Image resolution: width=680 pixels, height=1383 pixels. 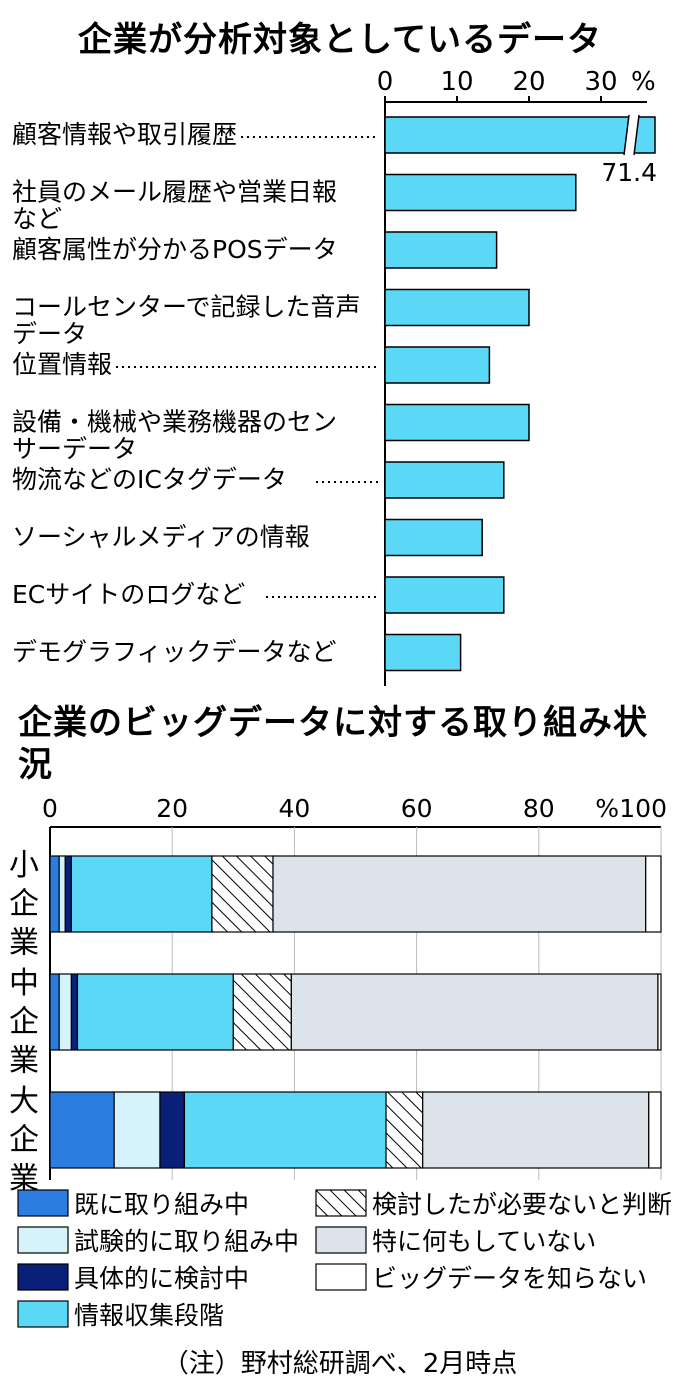 I want to click on x-tick-label: 10, so click(x=456, y=82).